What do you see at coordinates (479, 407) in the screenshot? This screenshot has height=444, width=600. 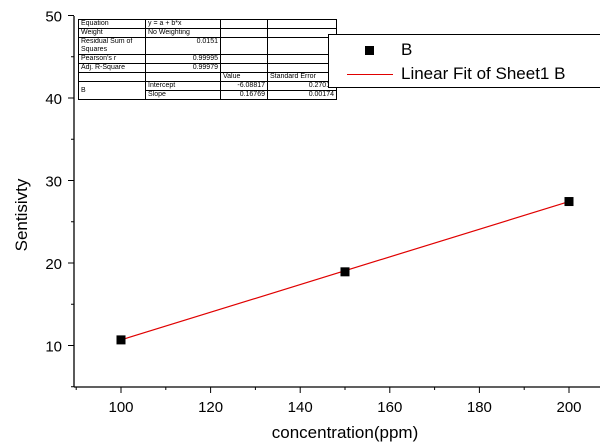 I see `x-tick-label: 180` at bounding box center [479, 407].